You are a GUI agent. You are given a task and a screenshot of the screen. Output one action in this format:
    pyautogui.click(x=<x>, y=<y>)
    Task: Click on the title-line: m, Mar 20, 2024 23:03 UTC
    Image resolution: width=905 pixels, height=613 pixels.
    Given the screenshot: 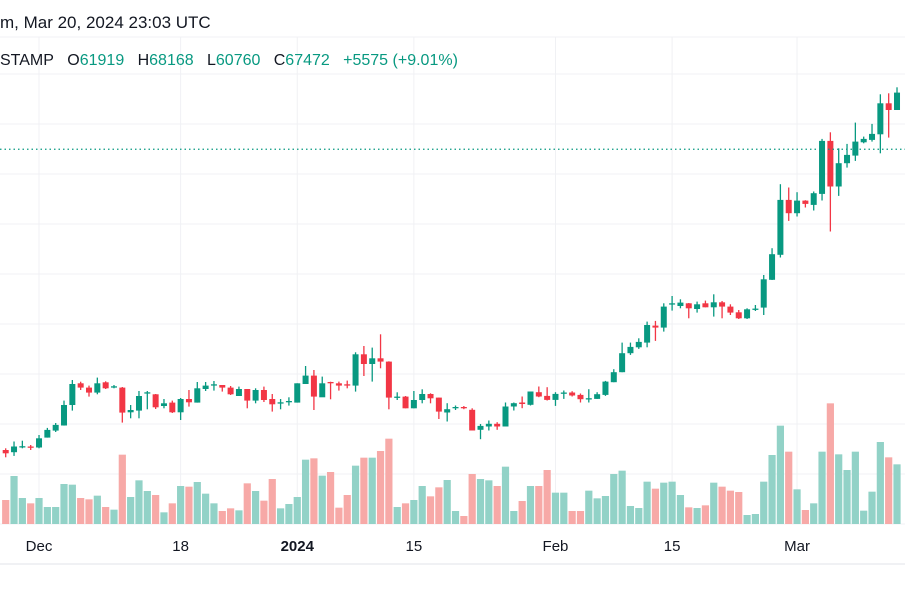 What is the action you would take?
    pyautogui.click(x=105, y=22)
    